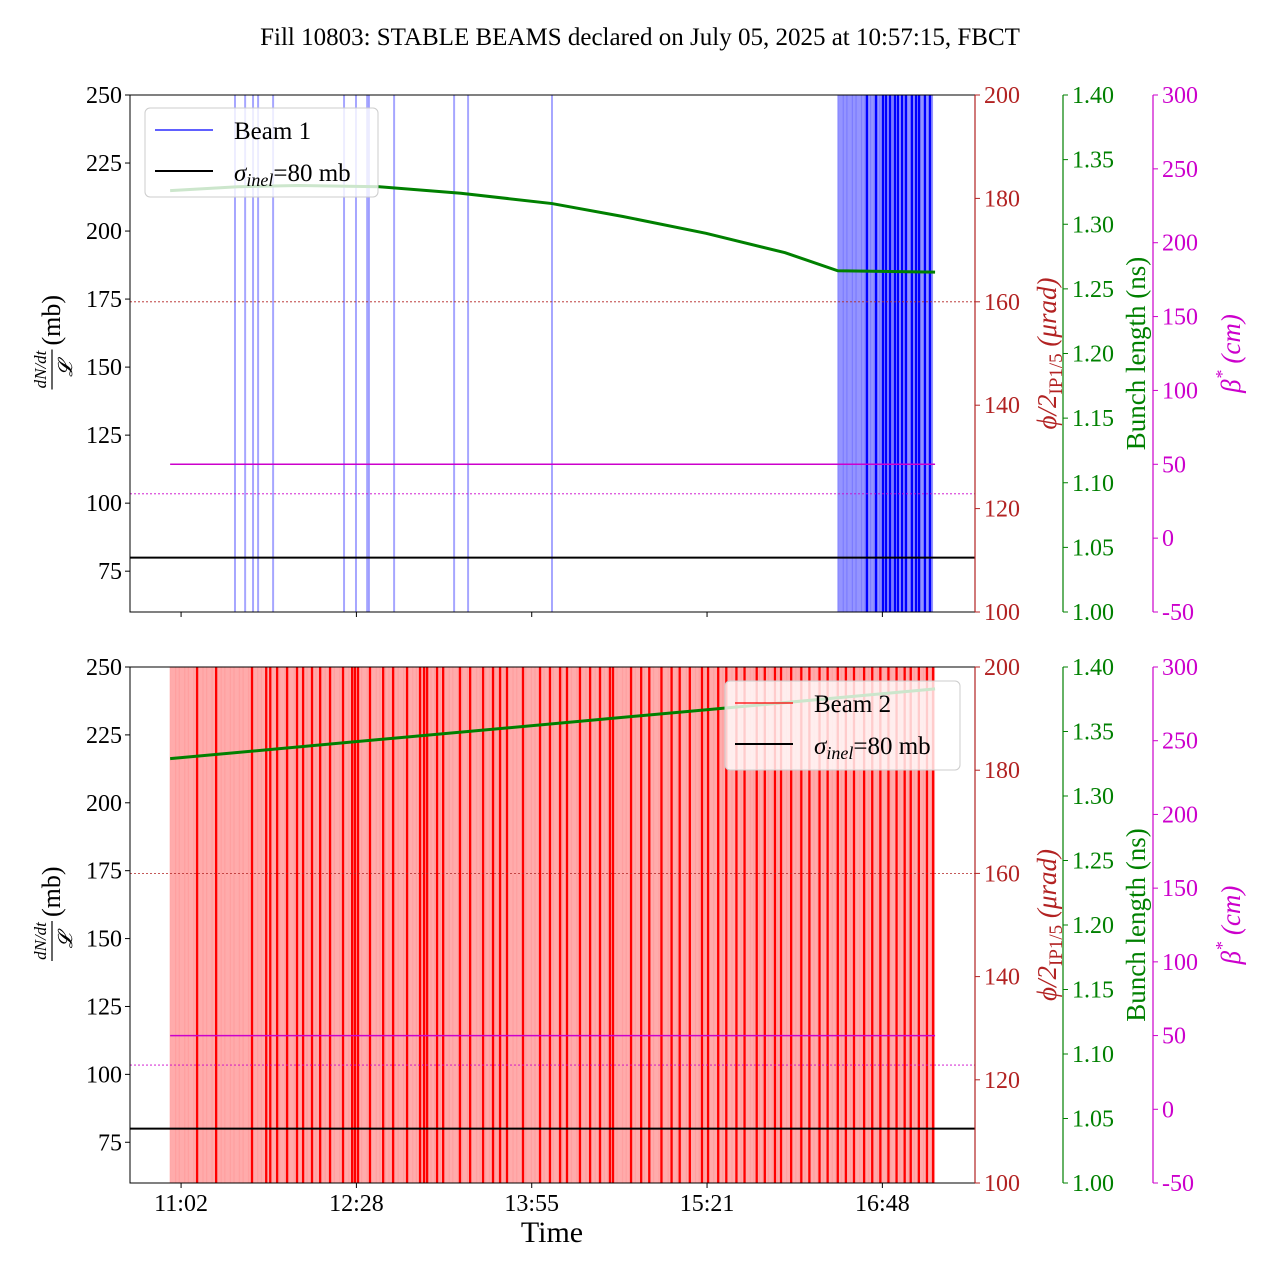 The height and width of the screenshot is (1280, 1280). Describe the element at coordinates (531, 1204) in the screenshot. I see `x-tick-label: 13:55` at that location.